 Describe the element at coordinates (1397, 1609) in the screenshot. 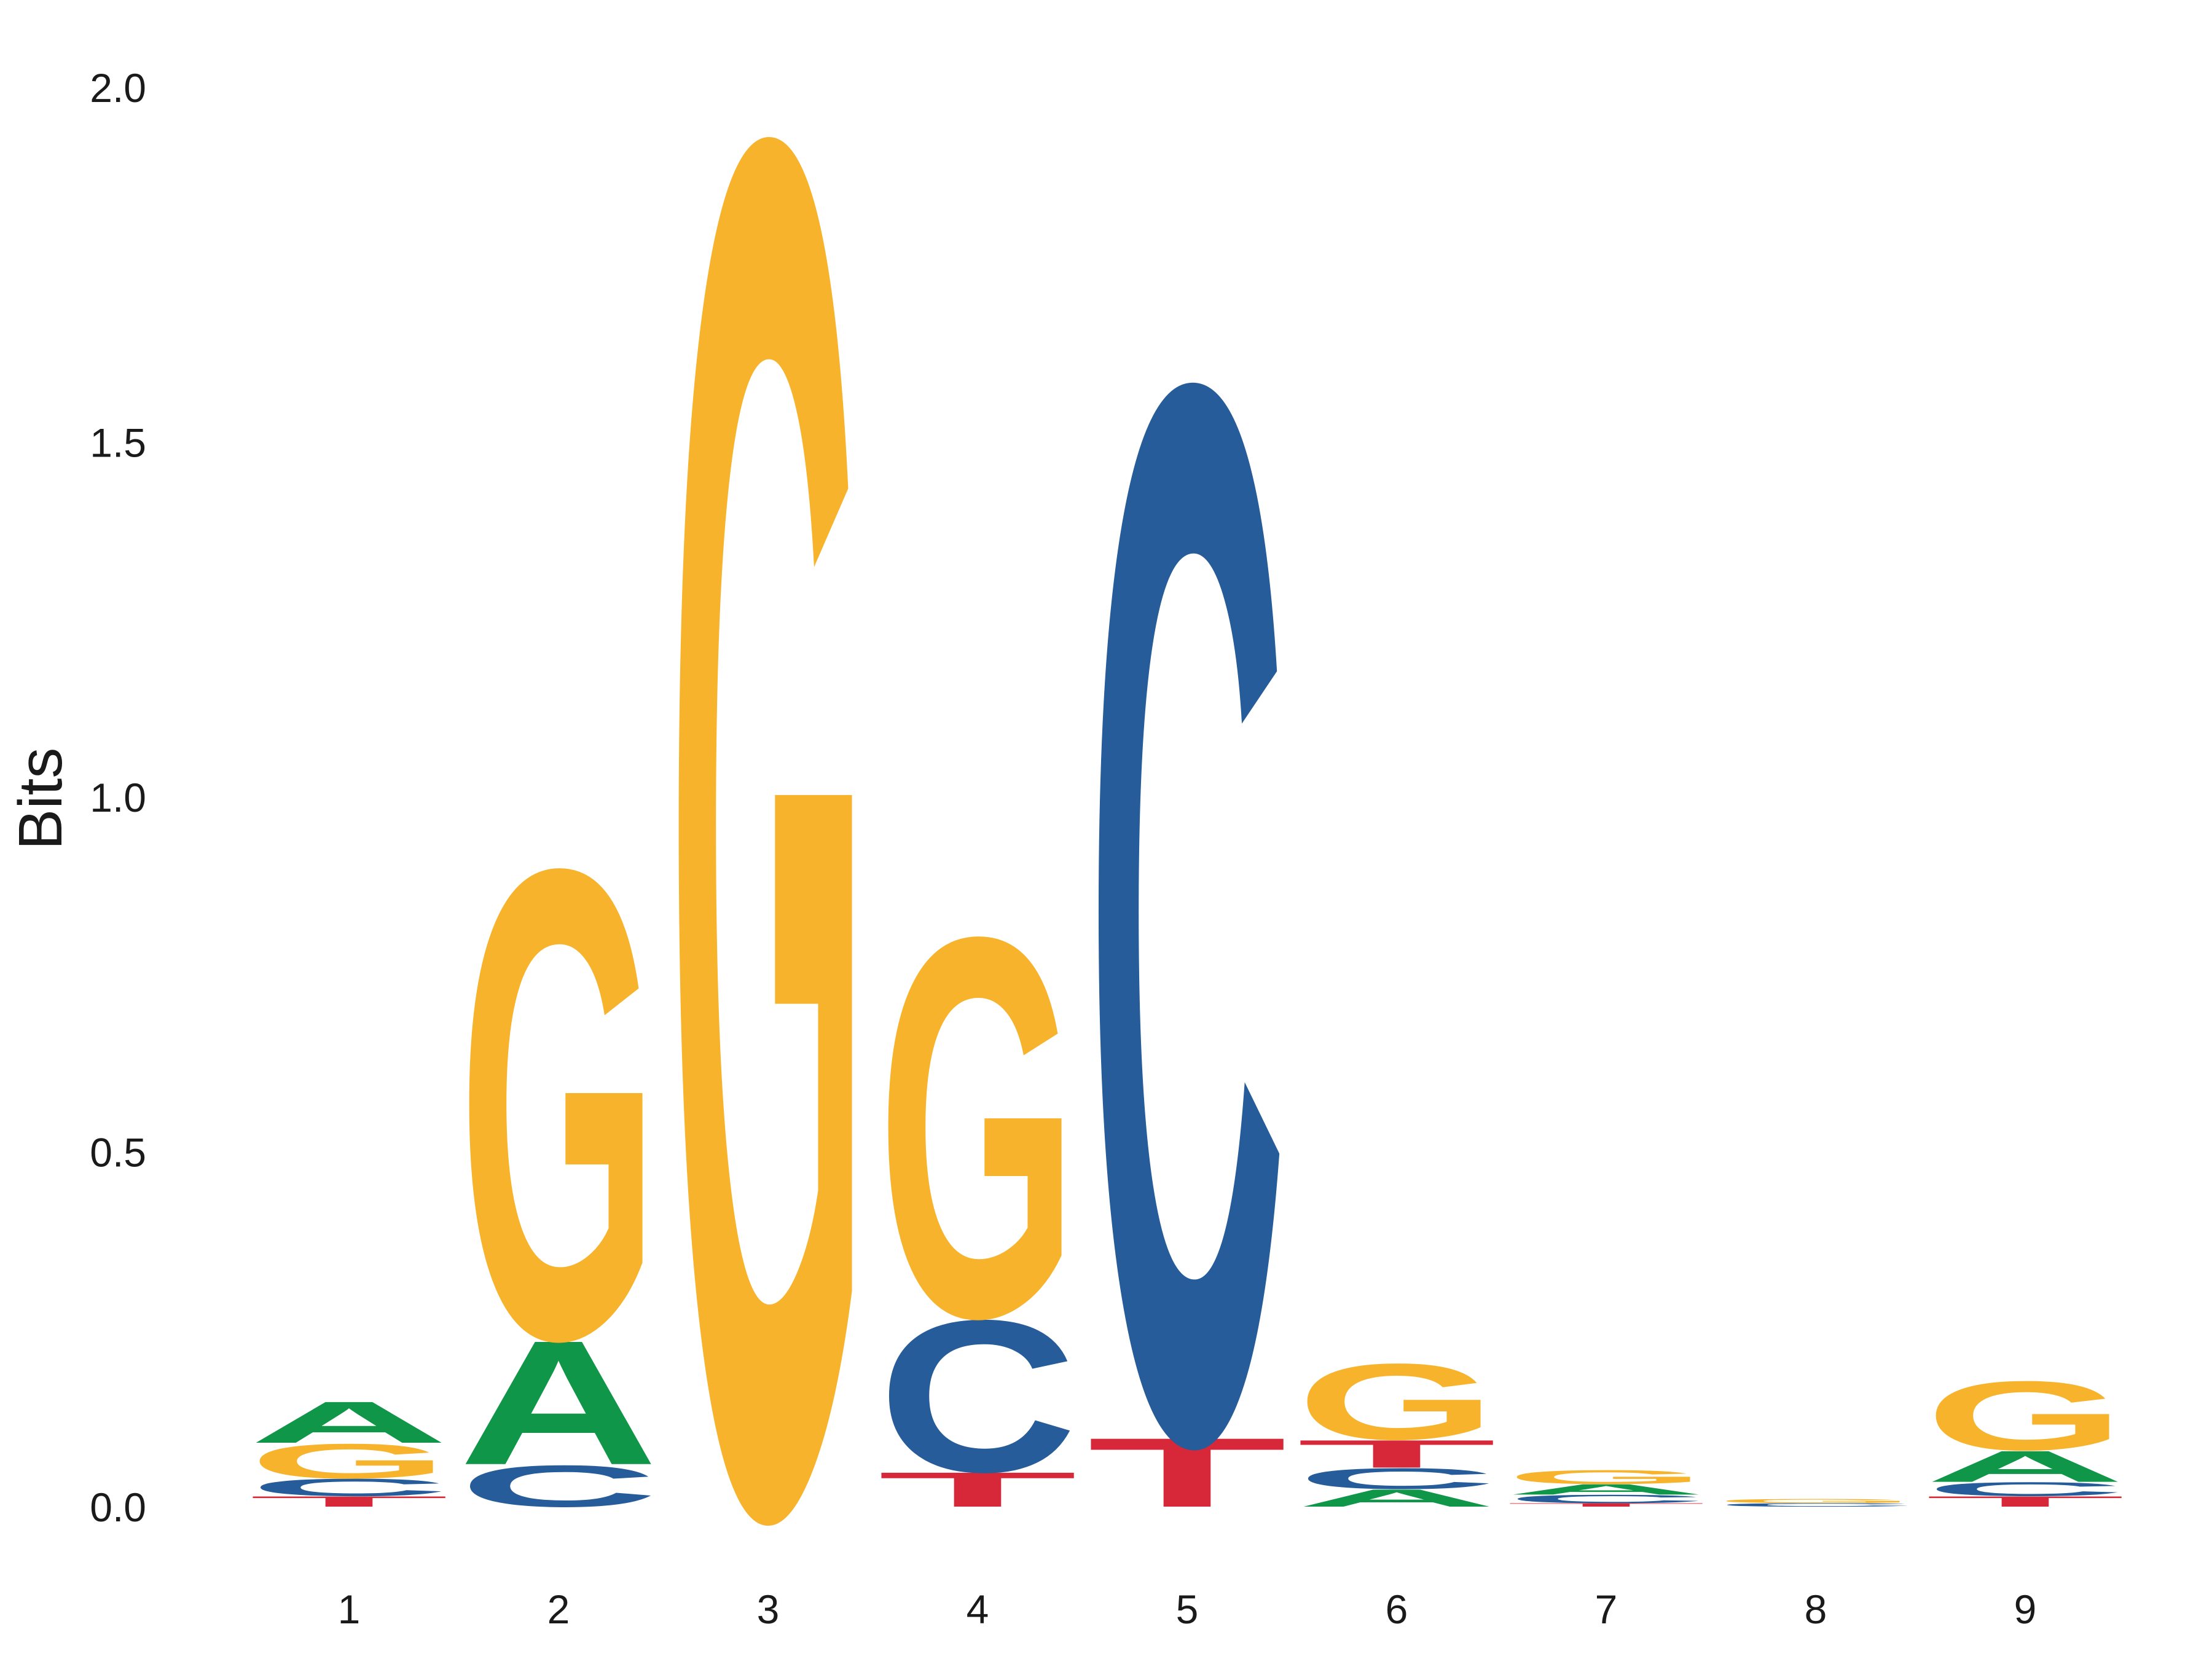

I see `x-tick-label: 6` at that location.